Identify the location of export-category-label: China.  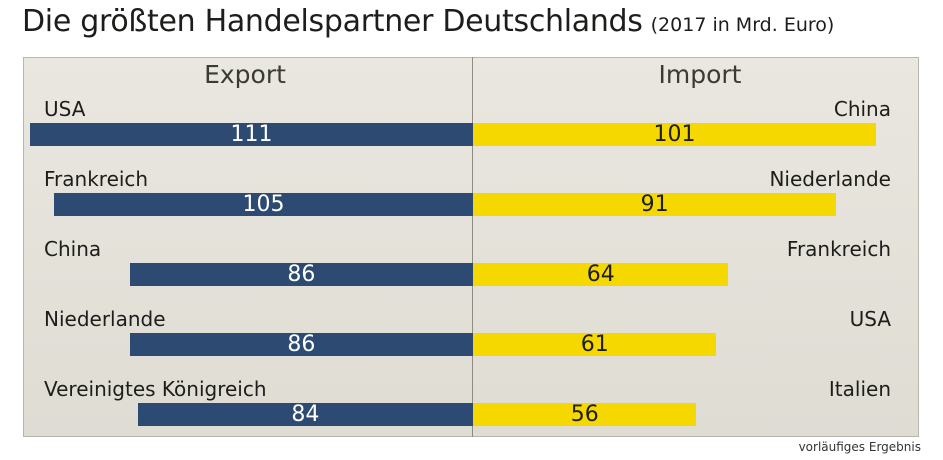
(73, 249).